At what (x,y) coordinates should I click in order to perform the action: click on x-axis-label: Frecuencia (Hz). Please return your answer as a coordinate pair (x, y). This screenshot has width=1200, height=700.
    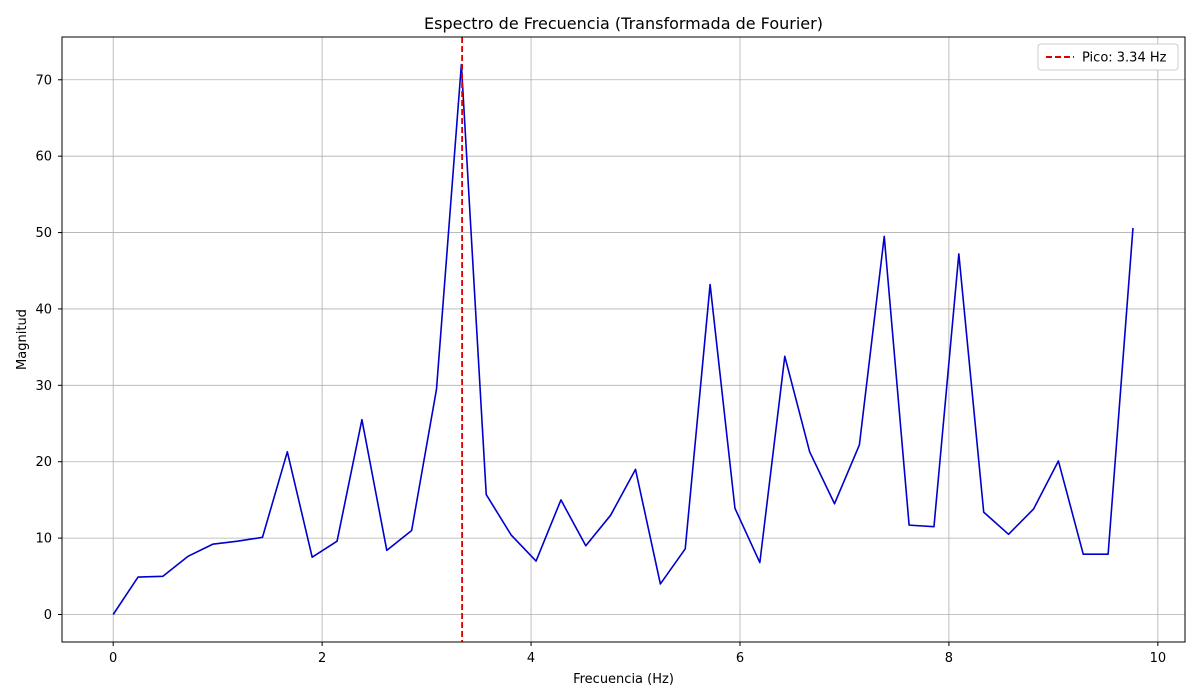
    Looking at the image, I should click on (623, 679).